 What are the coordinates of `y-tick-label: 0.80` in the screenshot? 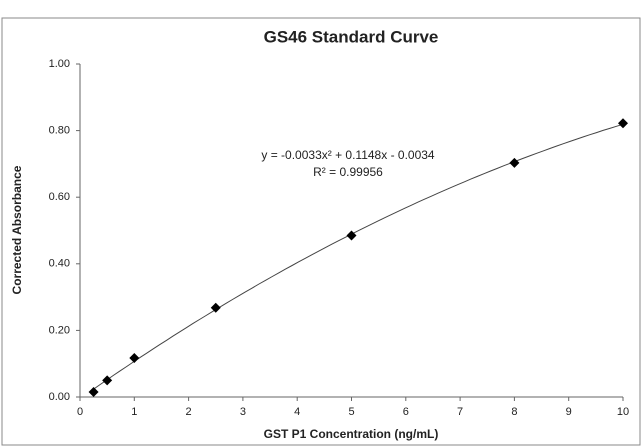 It's located at (59, 131).